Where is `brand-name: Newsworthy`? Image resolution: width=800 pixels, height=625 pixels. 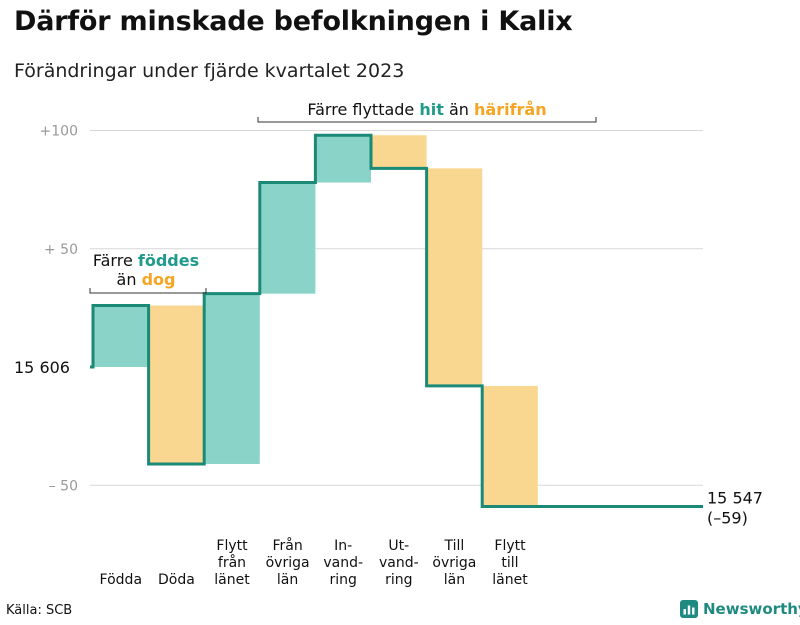
brand-name: Newsworthy is located at coordinates (751, 609).